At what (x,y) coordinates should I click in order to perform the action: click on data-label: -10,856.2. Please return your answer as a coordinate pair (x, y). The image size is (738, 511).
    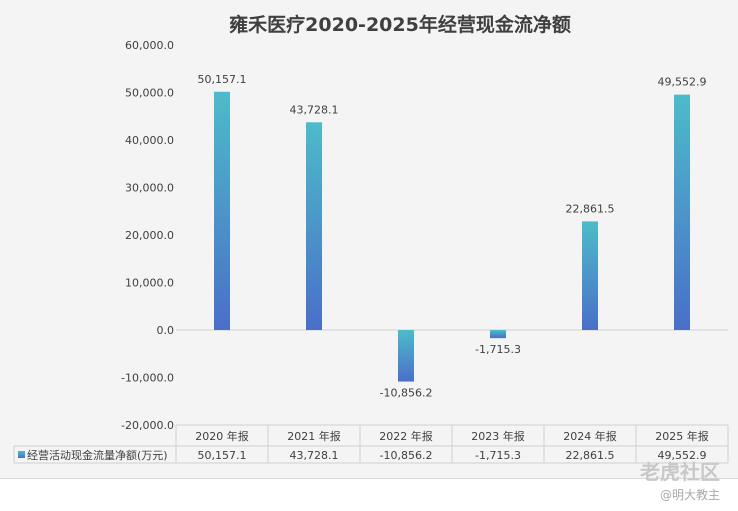
    Looking at the image, I should click on (406, 393).